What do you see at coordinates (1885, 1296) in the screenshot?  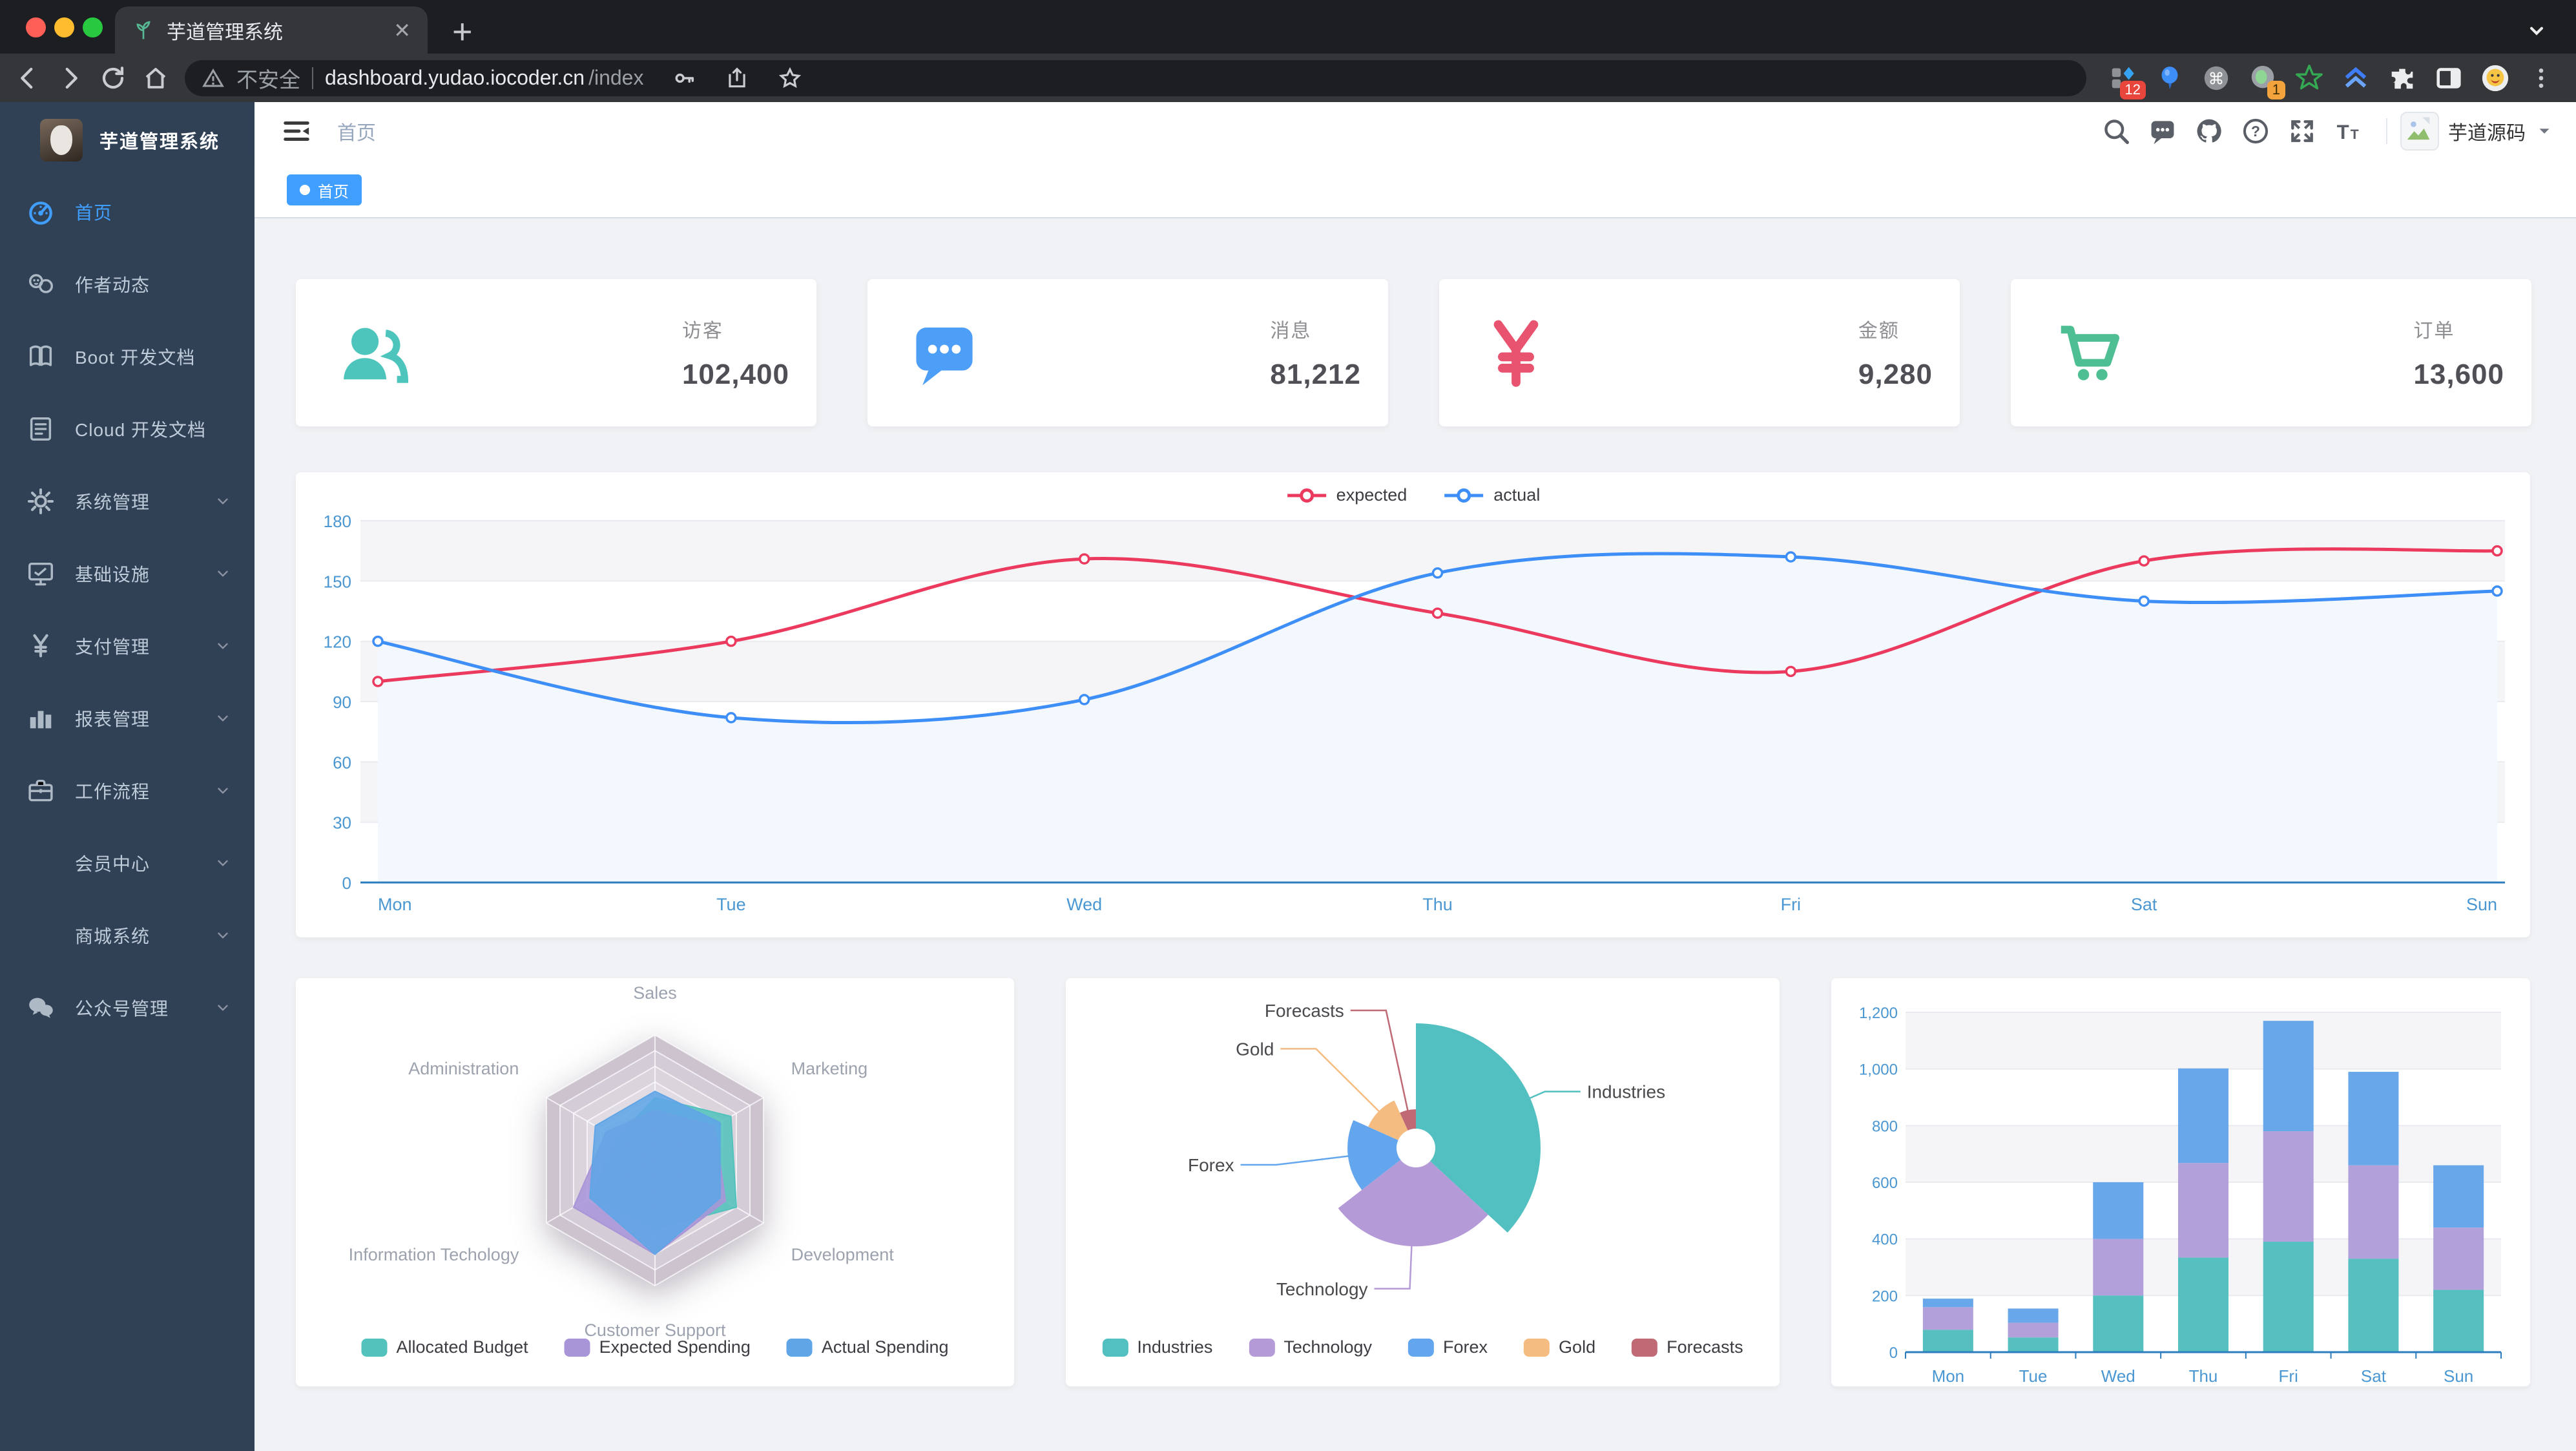 I see `svg-text: 200` at bounding box center [1885, 1296].